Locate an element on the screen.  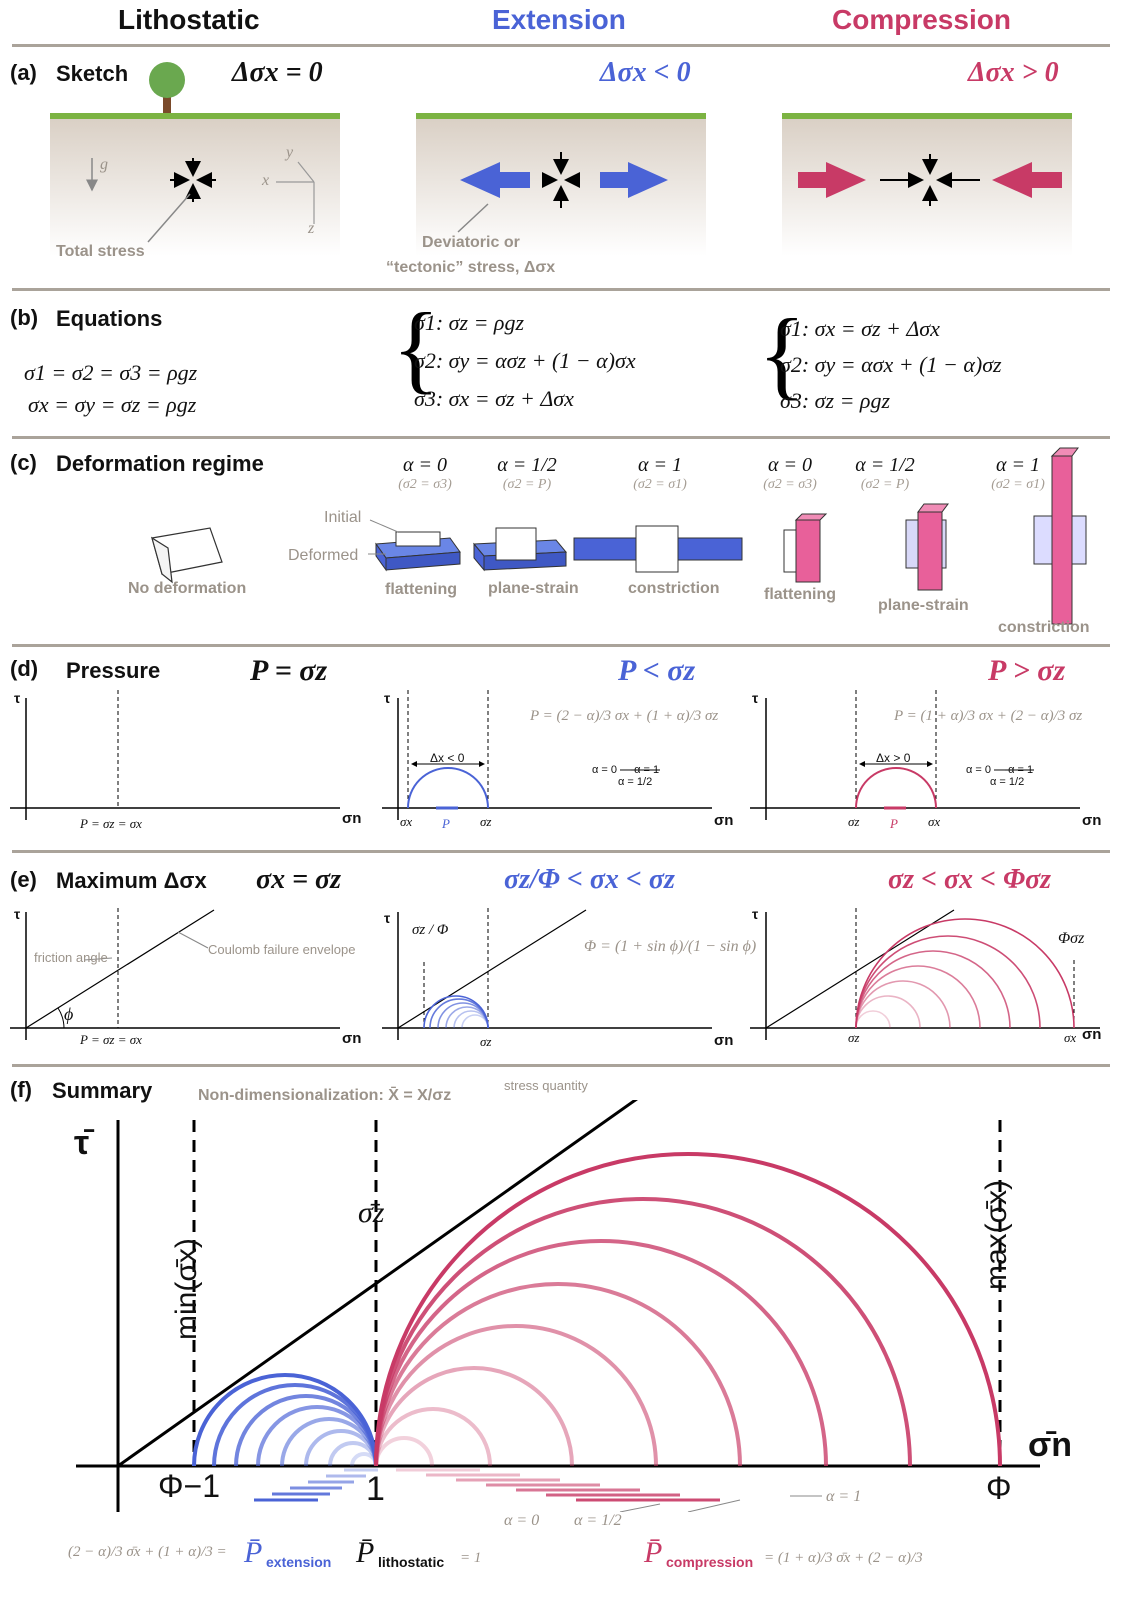
phi-inv-label: Φ−1 is located at coordinates (189, 1486).